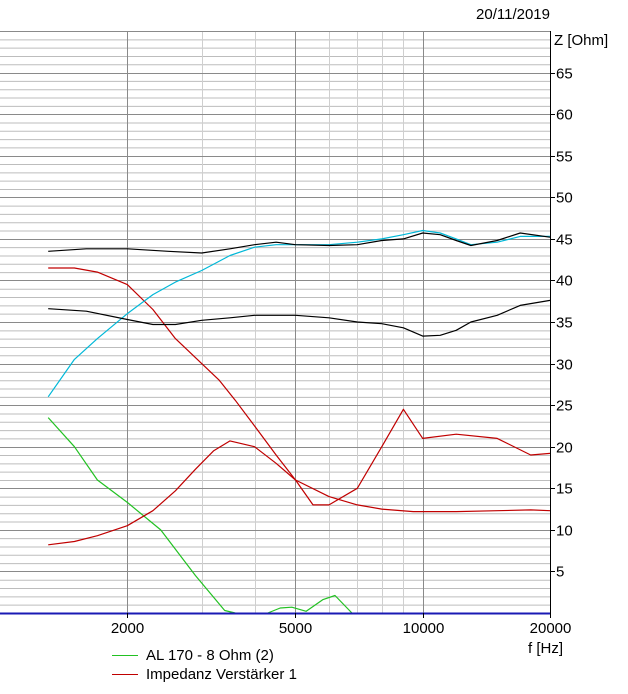 The height and width of the screenshot is (694, 628). I want to click on legend-swatch-green, so click(125, 655).